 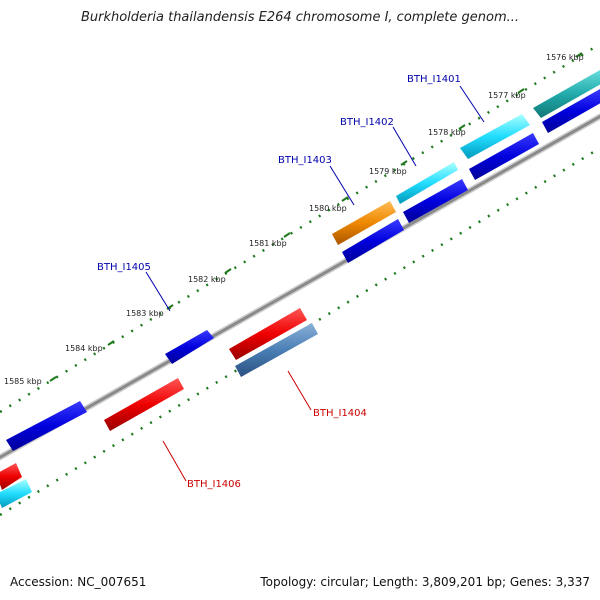 What do you see at coordinates (305, 160) in the screenshot?
I see `gene-label-BTH_I1403: BTH_I1403` at bounding box center [305, 160].